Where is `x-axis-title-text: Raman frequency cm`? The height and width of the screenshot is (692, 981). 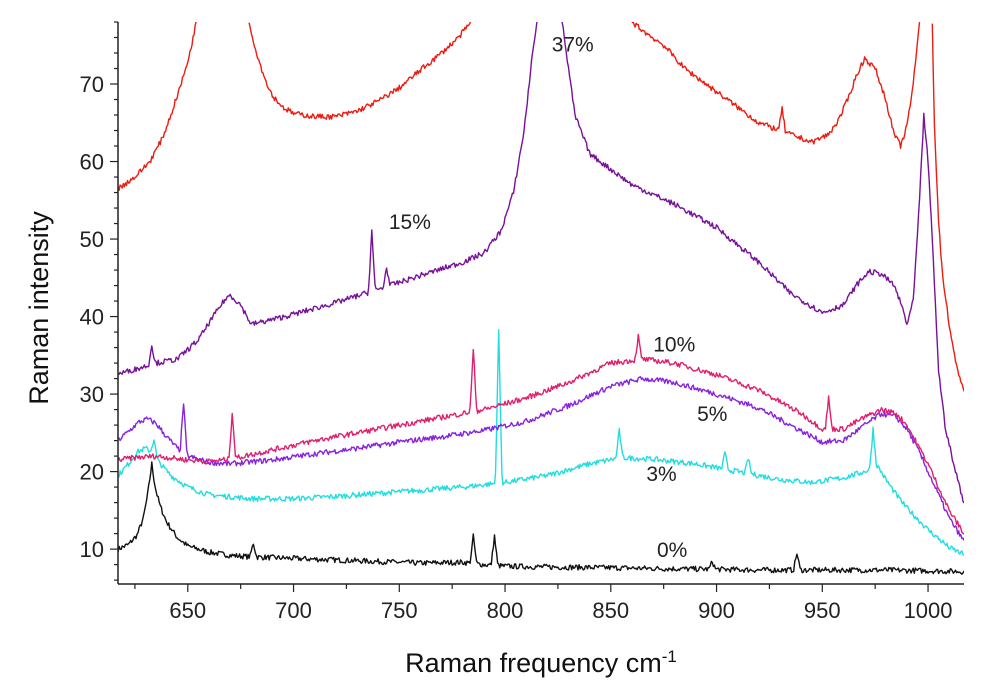 x-axis-title-text: Raman frequency cm is located at coordinates (533, 663).